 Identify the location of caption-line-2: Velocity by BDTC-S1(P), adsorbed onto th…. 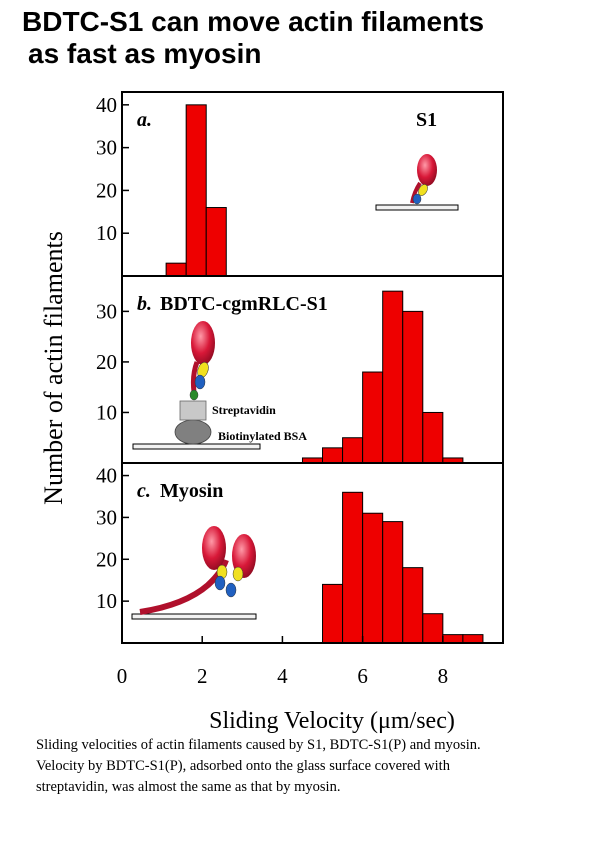
(243, 766).